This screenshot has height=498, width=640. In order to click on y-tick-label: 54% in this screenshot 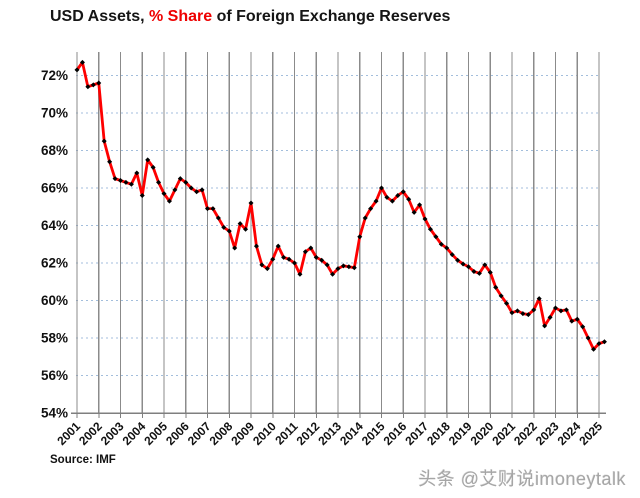, I will do `click(54, 413)`.